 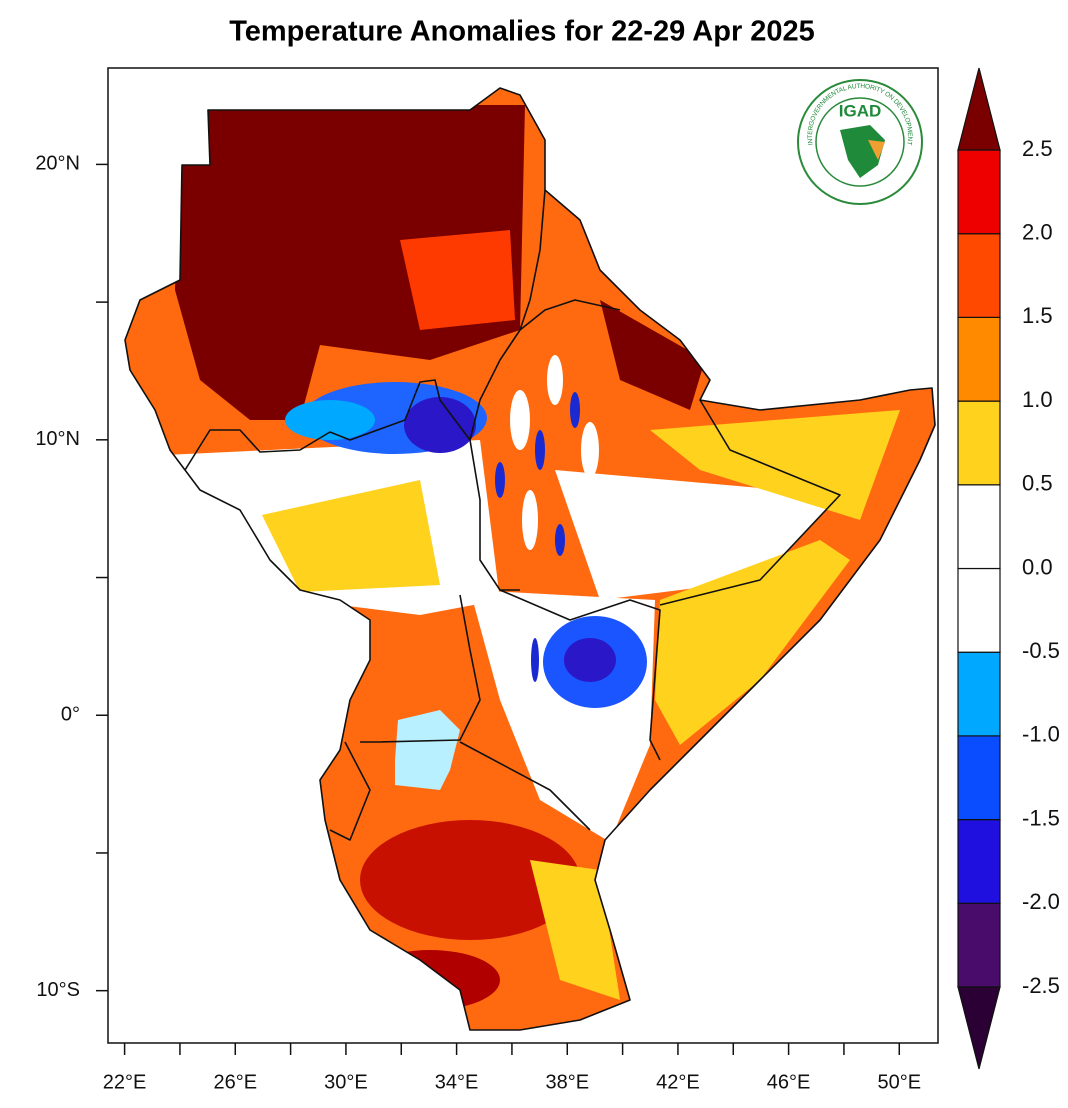 I want to click on y-tick-label: 0°, so click(x=70, y=715).